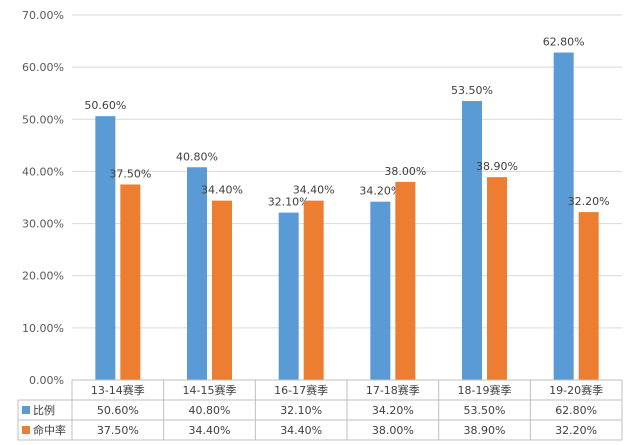 The width and height of the screenshot is (640, 445). Describe the element at coordinates (197, 156) in the screenshot. I see `data-label: 40.80%` at that location.